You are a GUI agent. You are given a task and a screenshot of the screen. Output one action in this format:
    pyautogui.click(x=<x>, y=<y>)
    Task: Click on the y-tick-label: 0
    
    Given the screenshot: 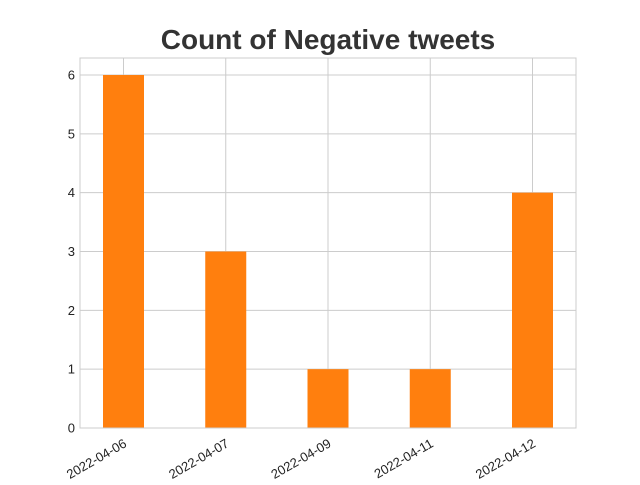 What is the action you would take?
    pyautogui.click(x=71, y=428)
    